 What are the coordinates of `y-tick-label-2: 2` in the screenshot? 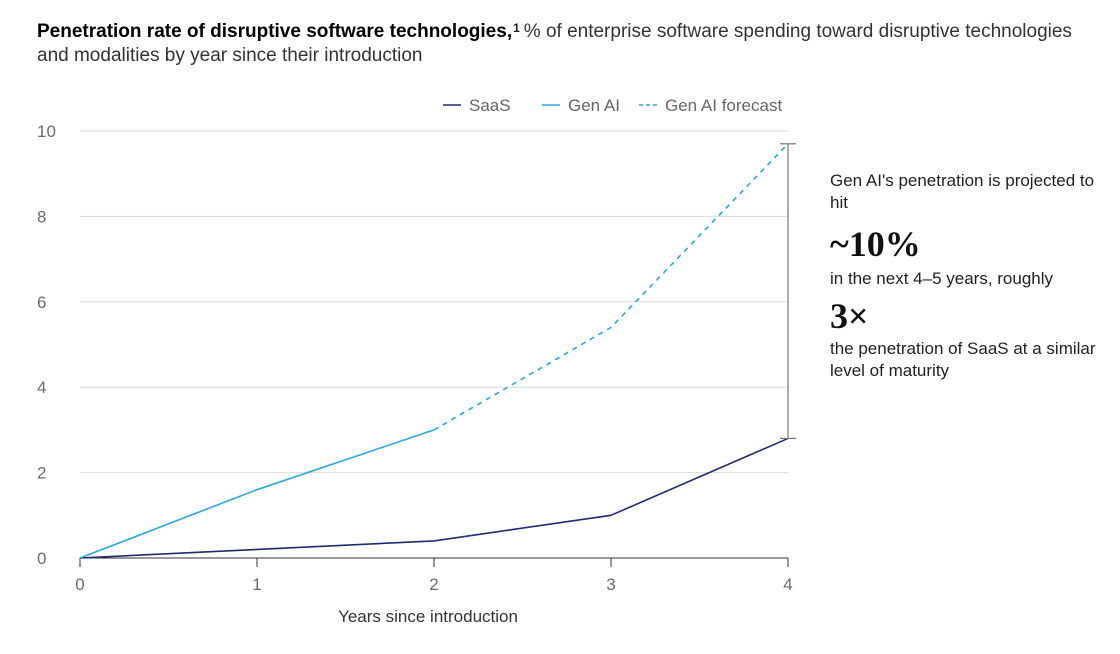 It's located at (41, 473).